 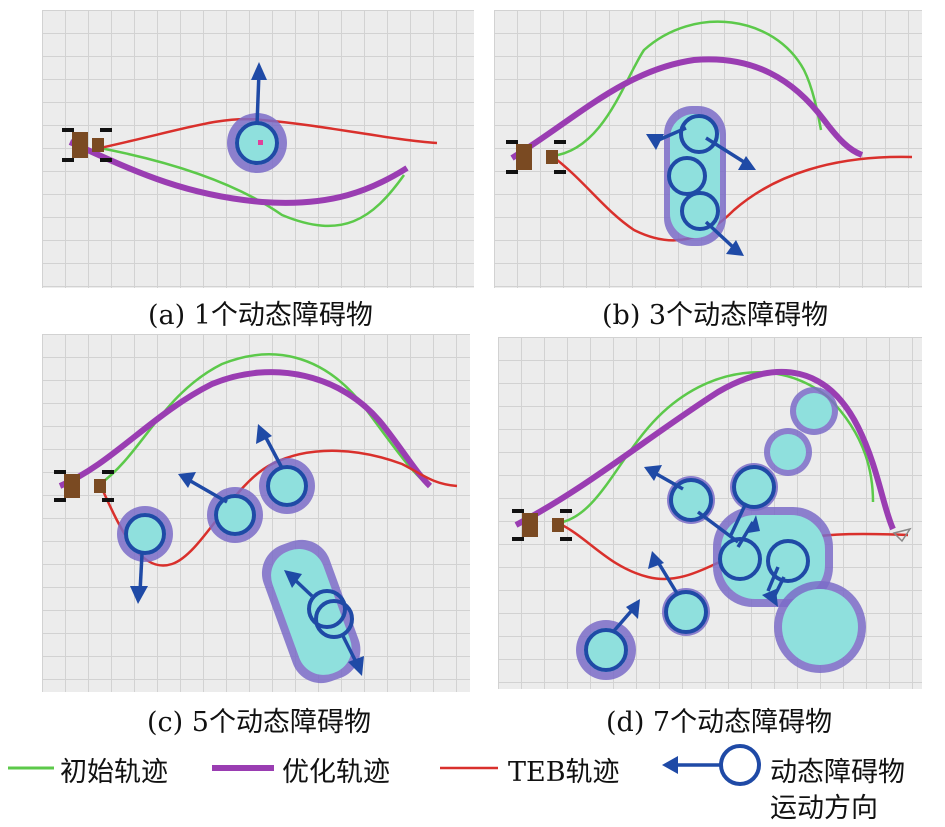 I want to click on legend-optimized-line, so click(x=243, y=768).